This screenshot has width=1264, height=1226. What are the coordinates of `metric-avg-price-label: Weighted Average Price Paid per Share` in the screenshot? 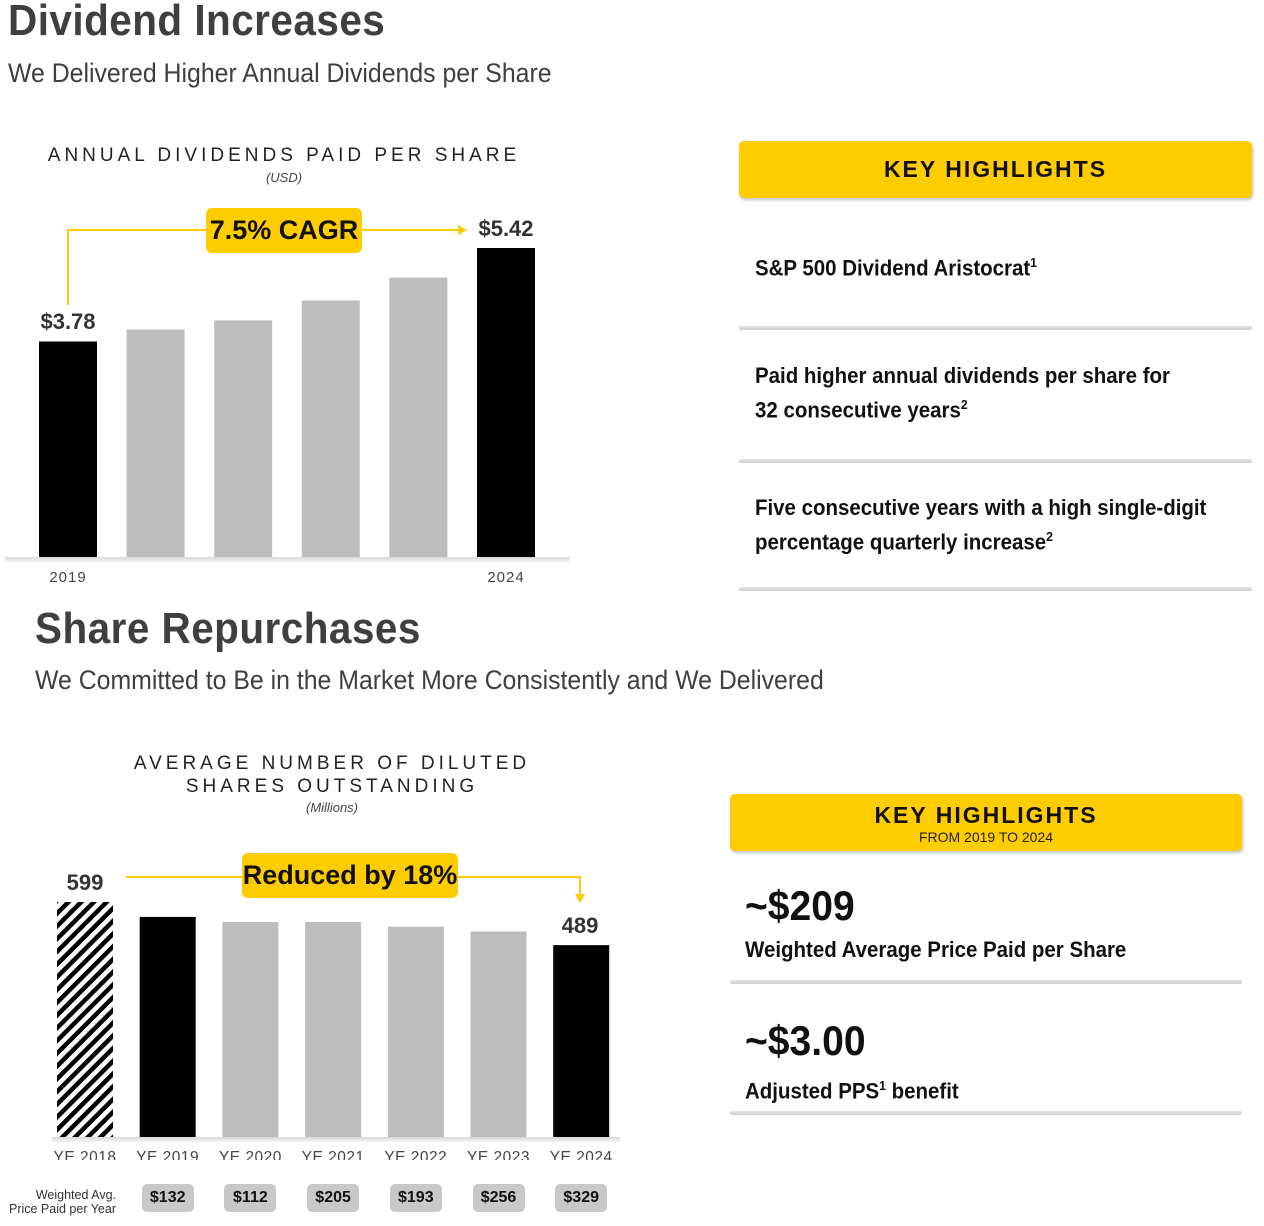 It's located at (936, 949).